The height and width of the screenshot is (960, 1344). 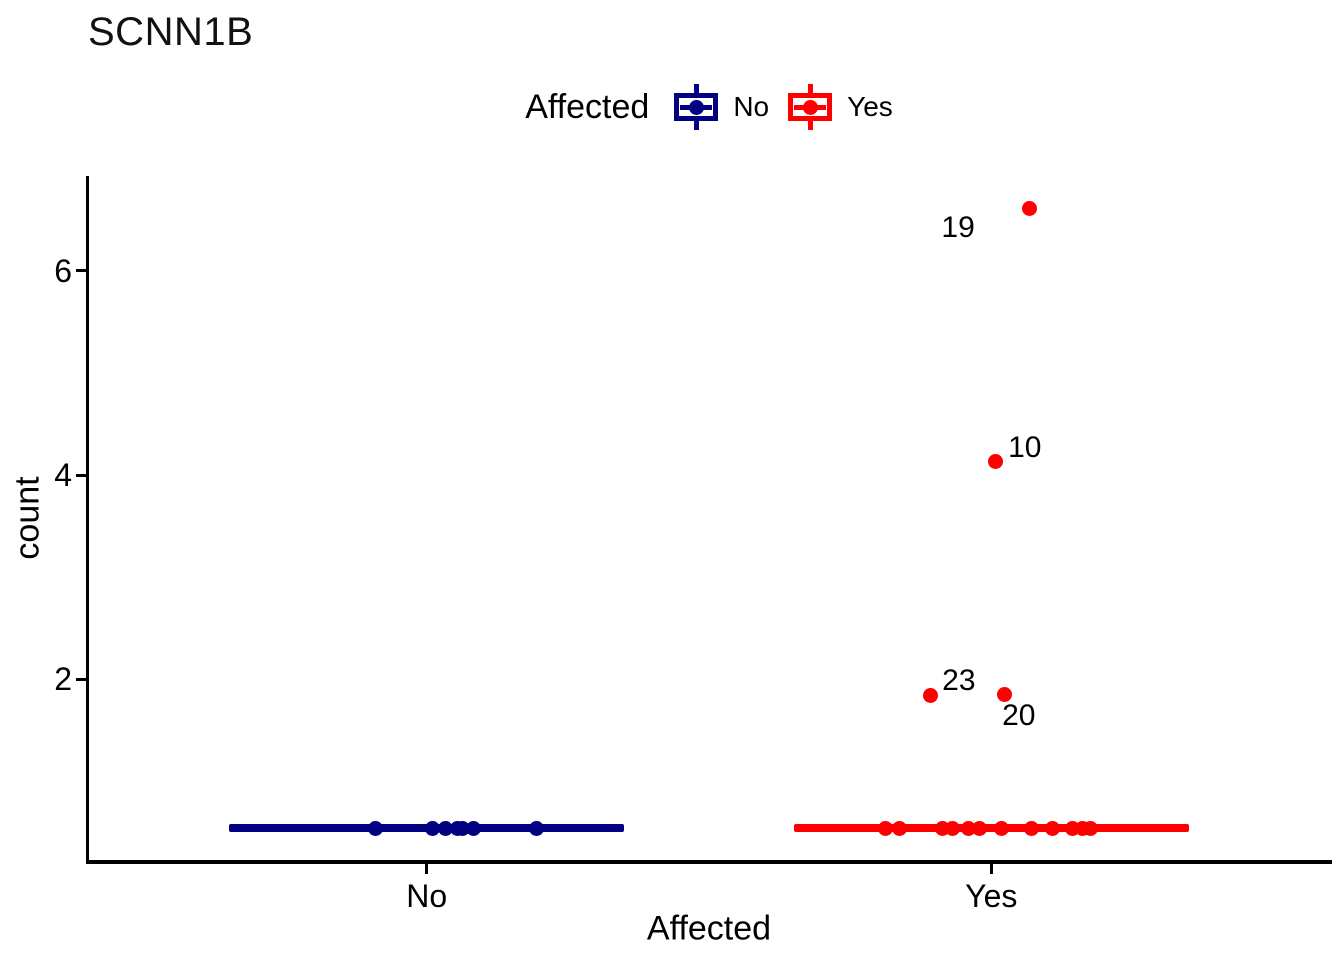 What do you see at coordinates (63, 679) in the screenshot?
I see `y-tick-label: 2` at bounding box center [63, 679].